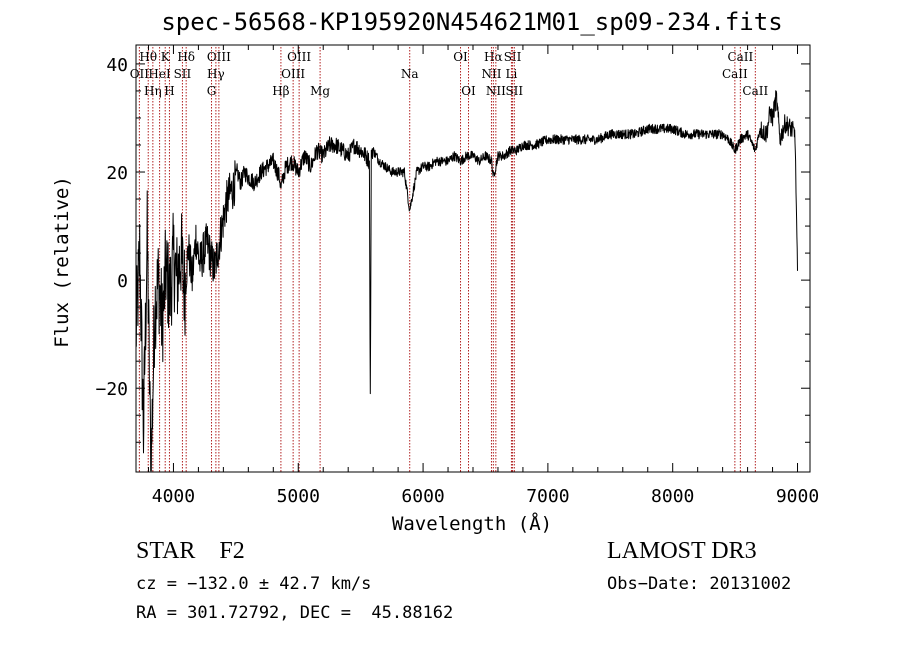 This screenshot has width=900, height=649. What do you see at coordinates (422, 496) in the screenshot?
I see `x-tick-label: 6000` at bounding box center [422, 496].